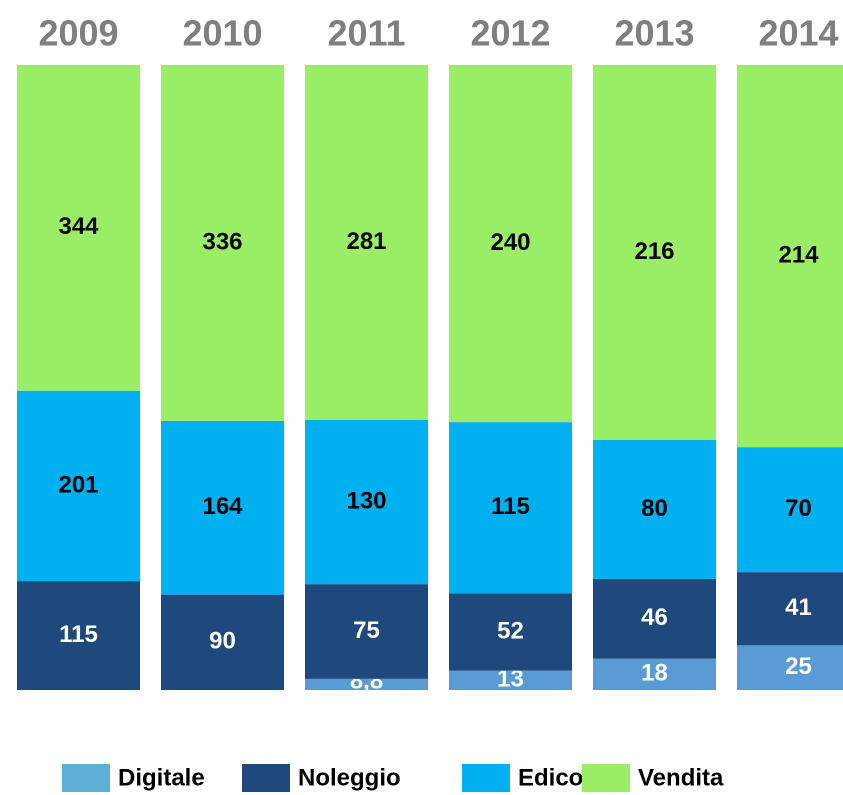  I want to click on value-label: 46, so click(654, 617).